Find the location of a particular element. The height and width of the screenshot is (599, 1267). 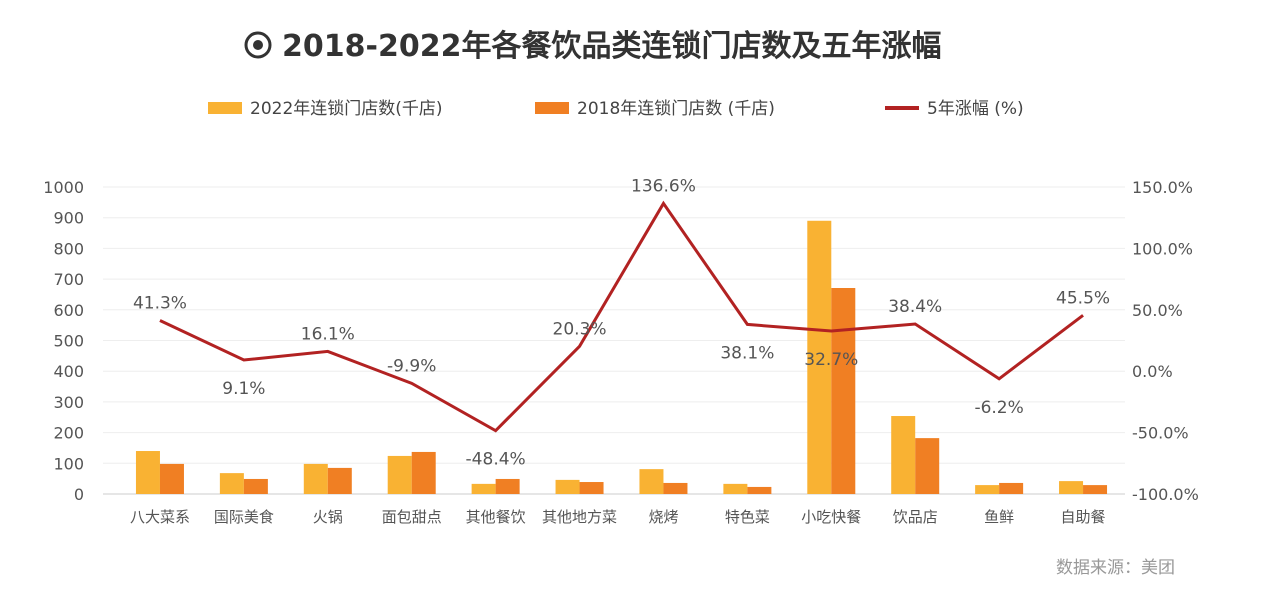

growth-data-label: 38.1% is located at coordinates (747, 353).